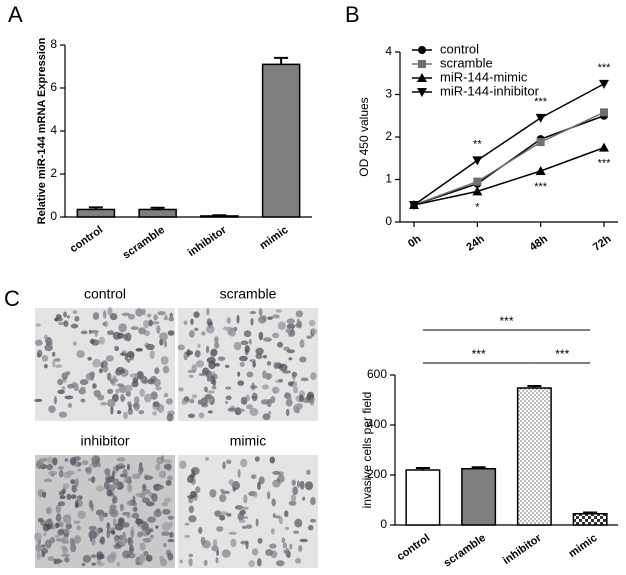  Describe the element at coordinates (602, 243) in the screenshot. I see `x-tick-label: 72h` at that location.